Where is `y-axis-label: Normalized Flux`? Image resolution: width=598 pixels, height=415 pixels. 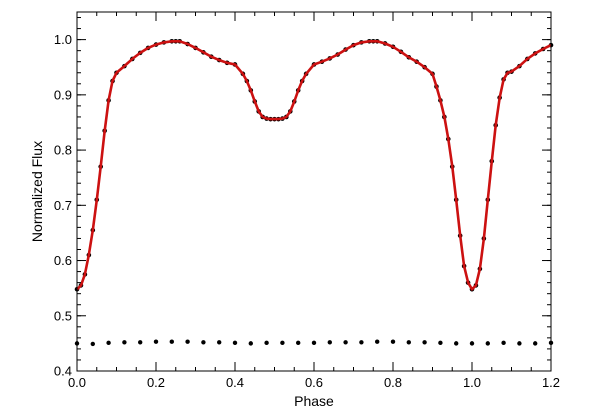 y-axis-label: Normalized Flux is located at coordinates (37, 191).